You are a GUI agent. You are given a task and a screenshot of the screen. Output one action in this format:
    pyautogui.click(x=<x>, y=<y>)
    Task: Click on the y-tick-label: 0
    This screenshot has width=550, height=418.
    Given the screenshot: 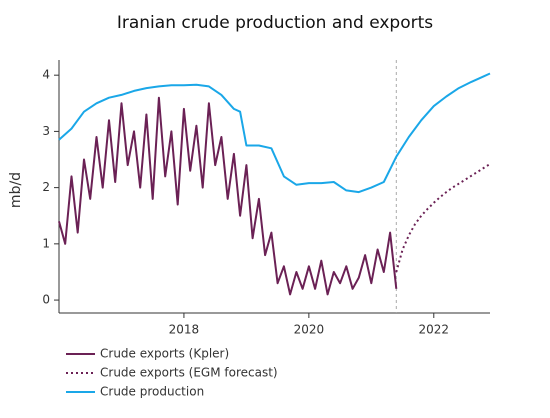 What is the action you would take?
    pyautogui.click(x=46, y=300)
    